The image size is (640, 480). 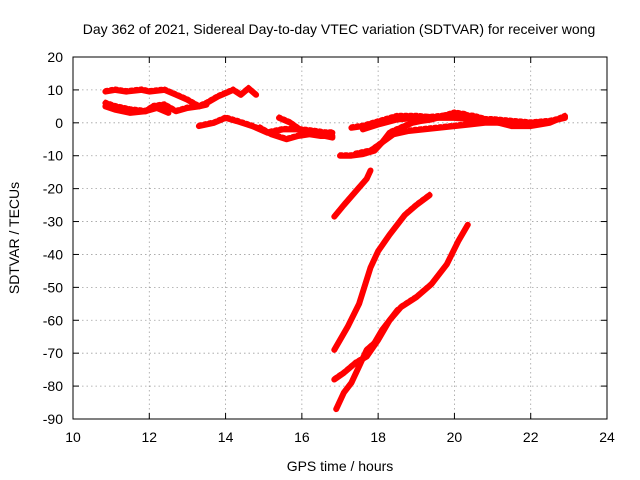 What do you see at coordinates (53, 189) in the screenshot?
I see `y-tick-label: -20` at bounding box center [53, 189].